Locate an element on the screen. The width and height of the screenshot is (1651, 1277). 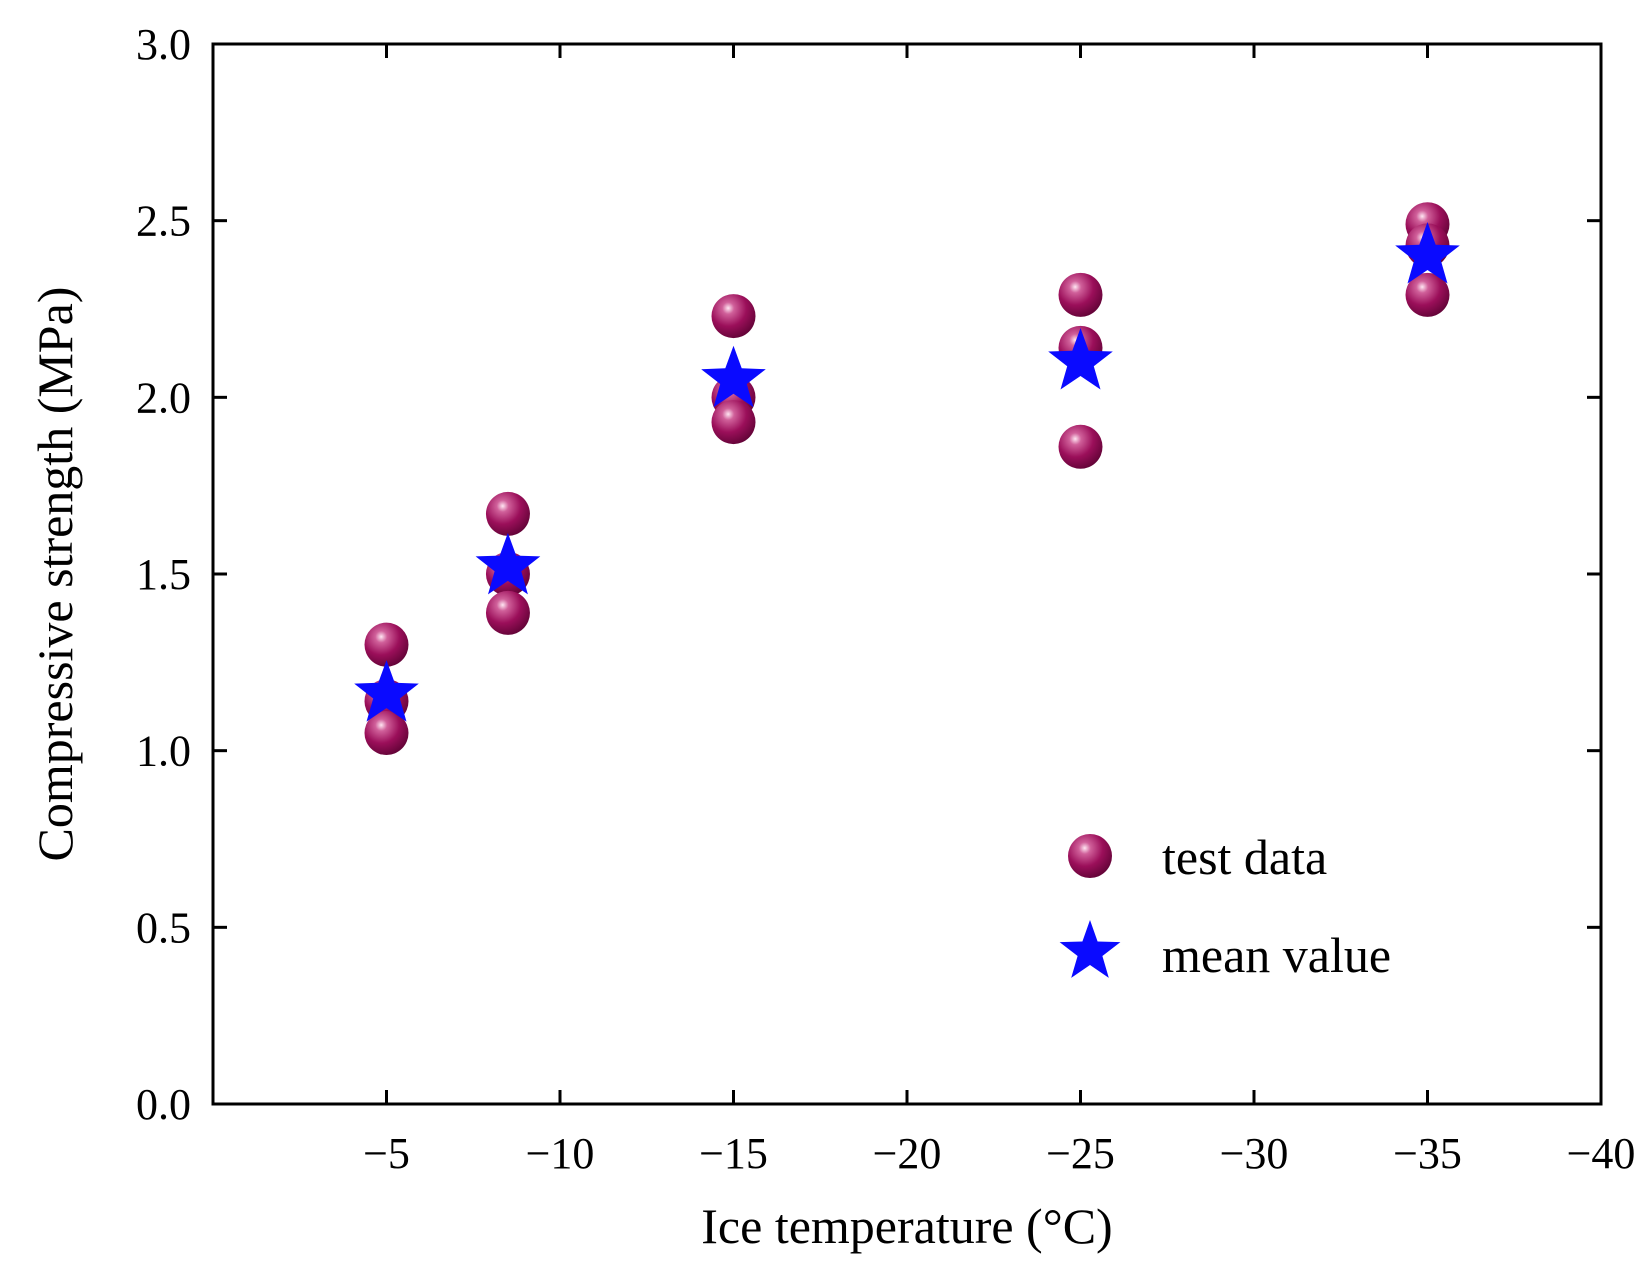
y-tick-label: 2.5 is located at coordinates (163, 221).